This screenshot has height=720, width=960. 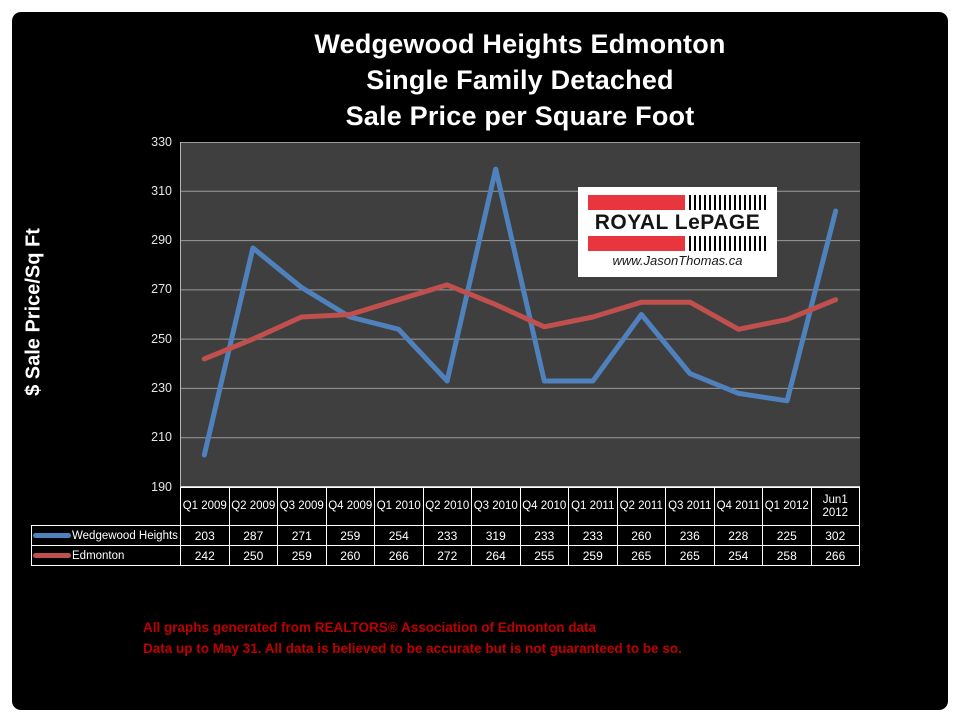 What do you see at coordinates (544, 506) in the screenshot?
I see `x-axis-category: Q4 2010` at bounding box center [544, 506].